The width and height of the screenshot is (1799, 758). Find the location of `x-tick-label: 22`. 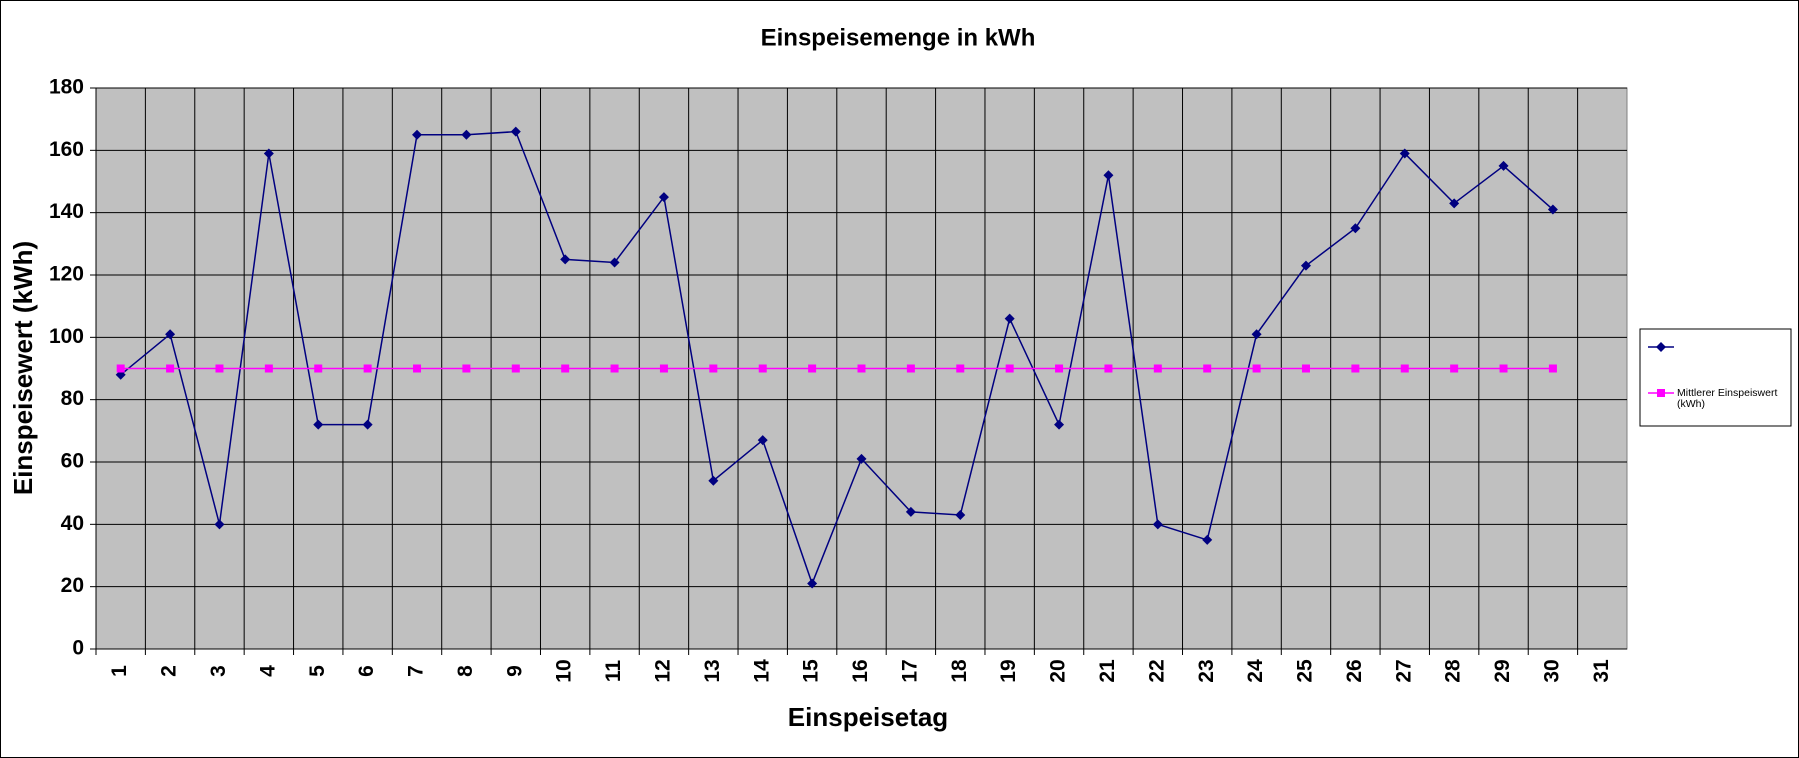

x-tick-label: 22 is located at coordinates (1156, 670).